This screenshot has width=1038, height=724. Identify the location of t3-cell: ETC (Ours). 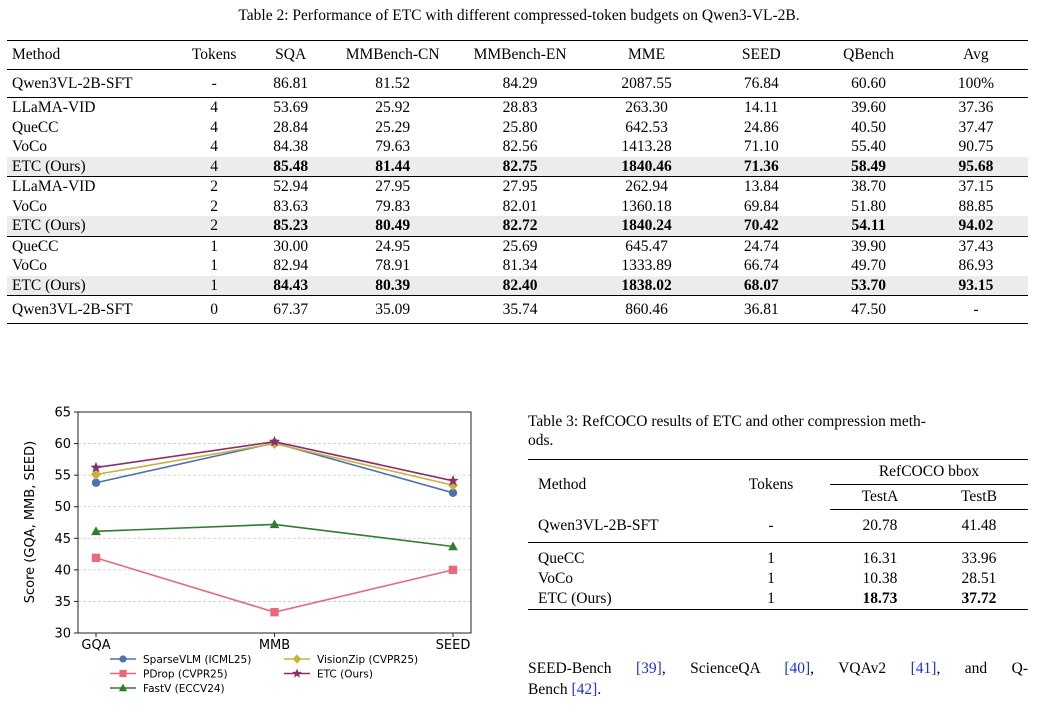
(620, 599).